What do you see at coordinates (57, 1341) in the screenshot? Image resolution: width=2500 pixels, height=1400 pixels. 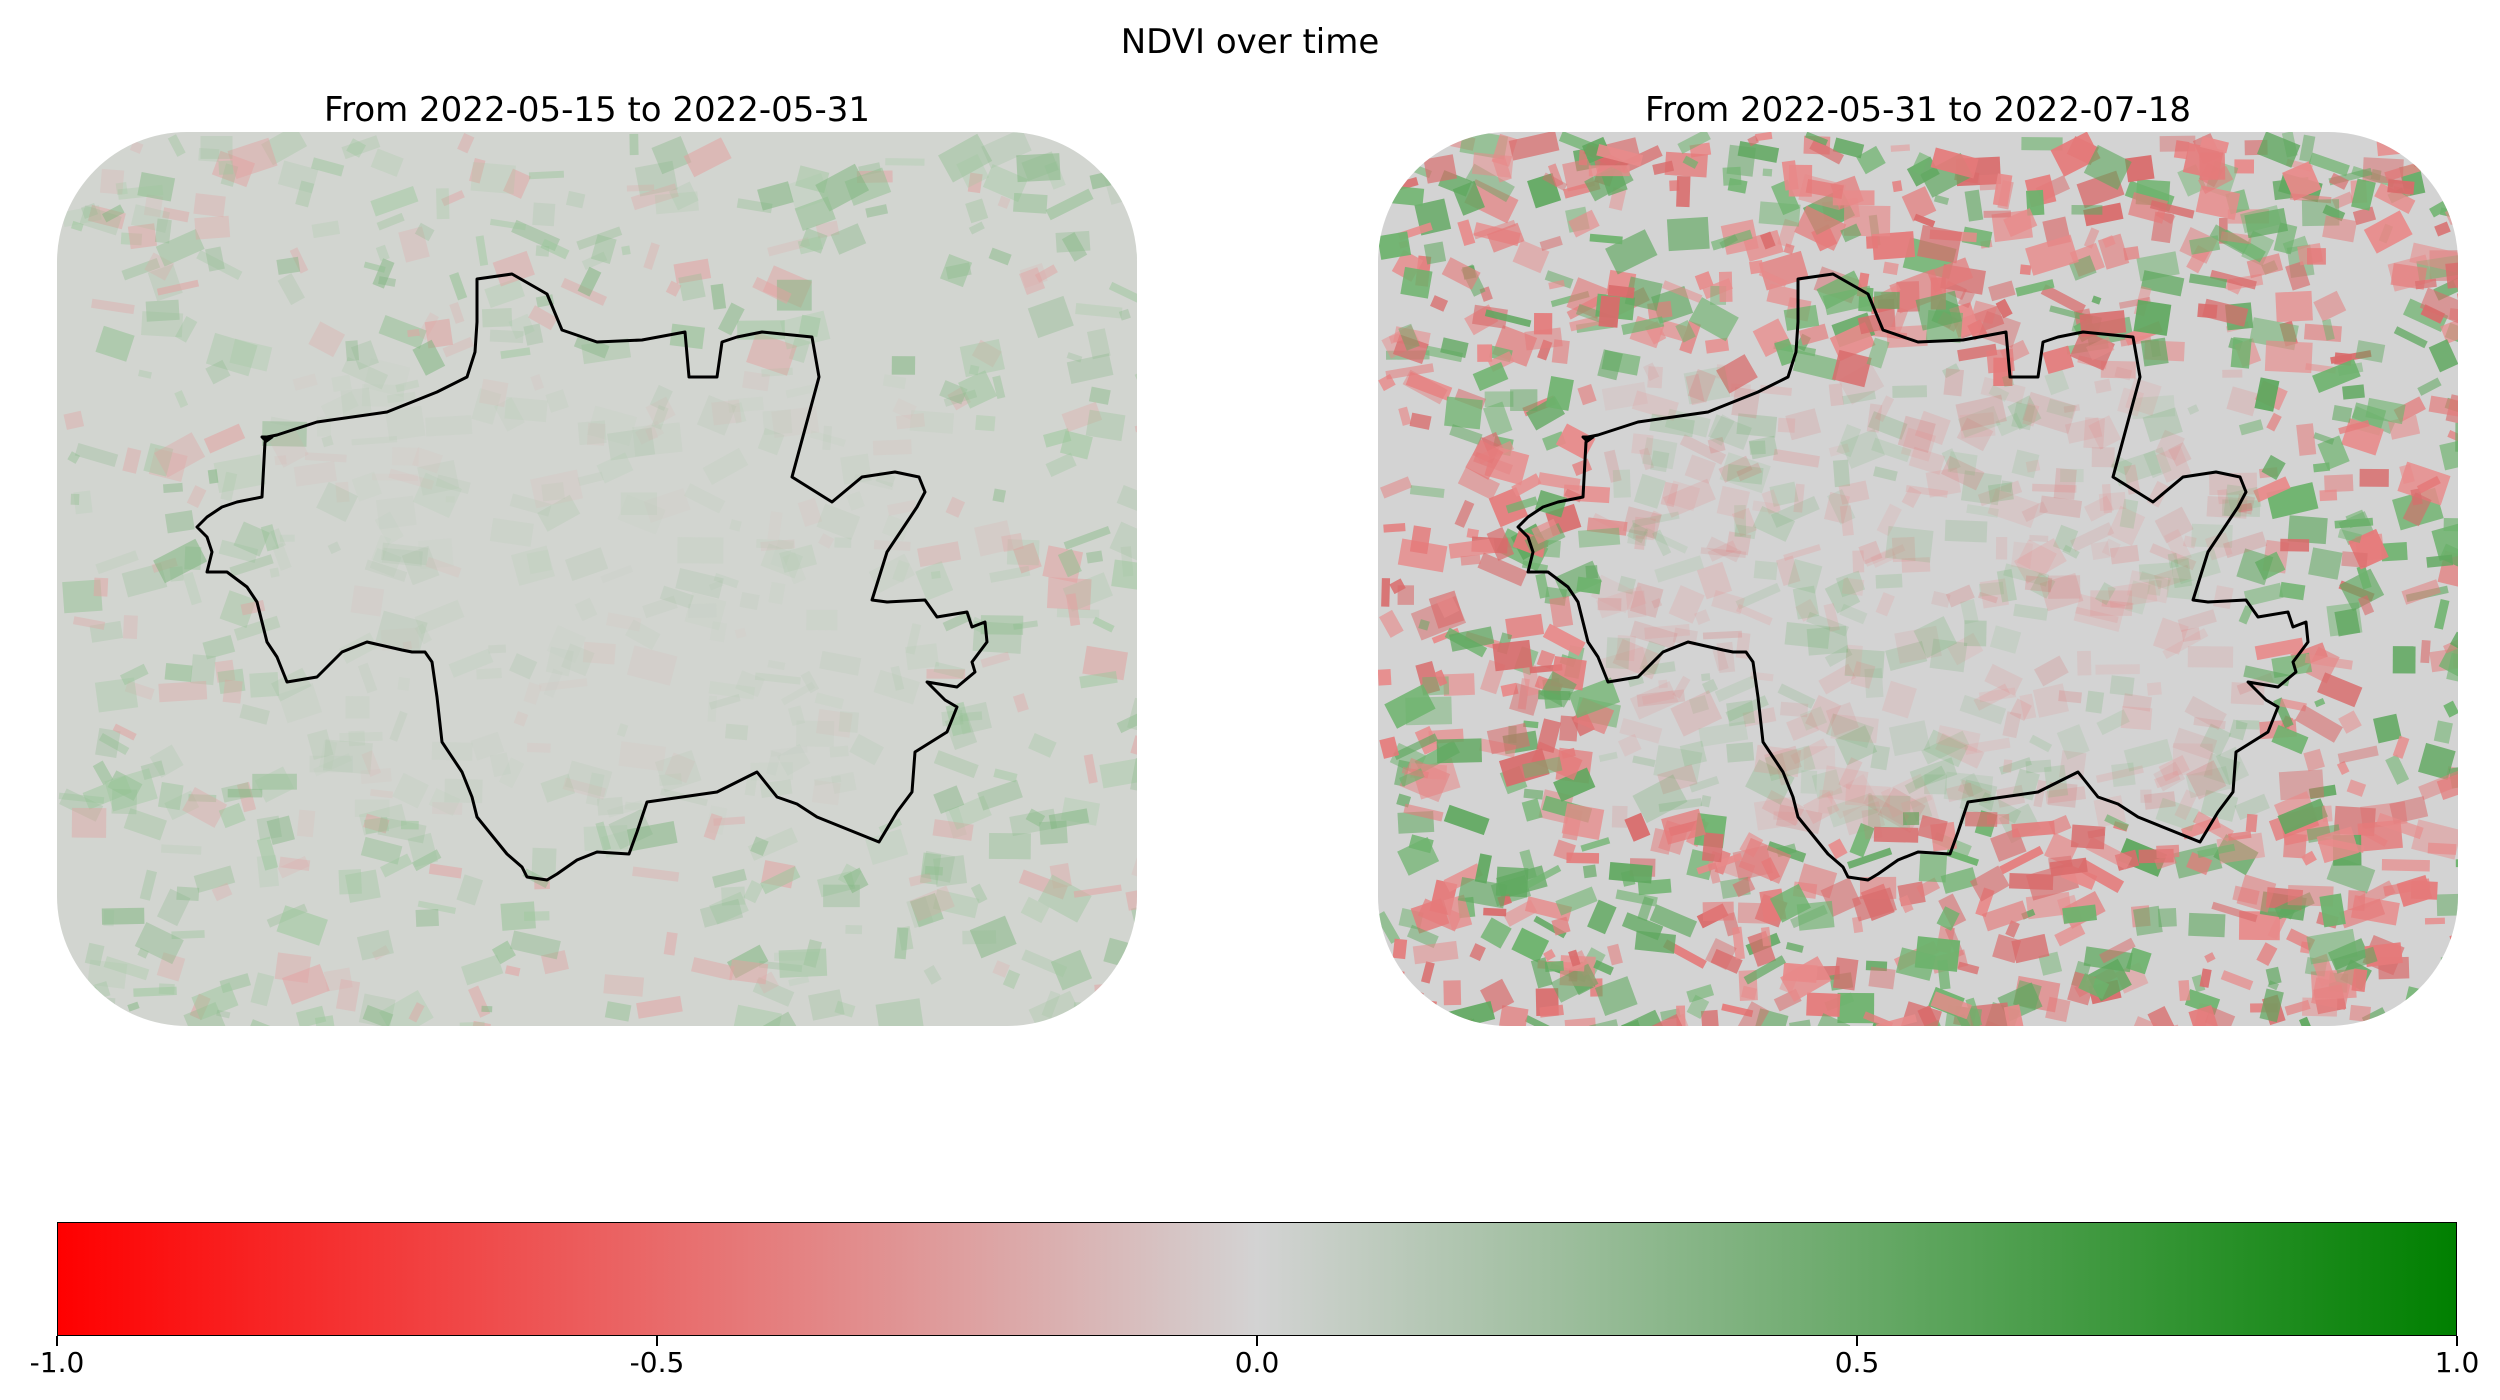 I see `colorbar-tick` at bounding box center [57, 1341].